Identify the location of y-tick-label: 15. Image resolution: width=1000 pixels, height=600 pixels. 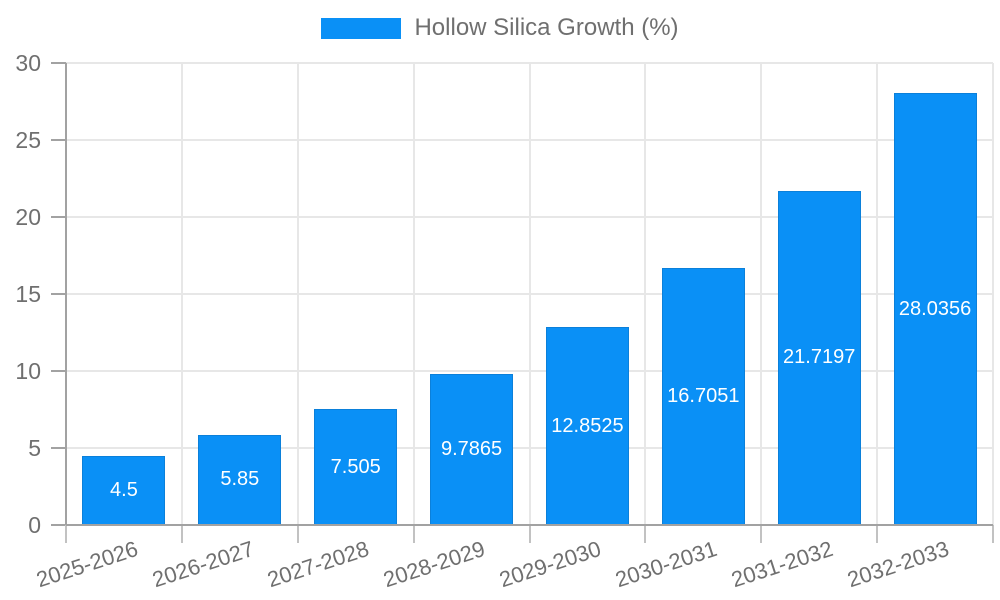
(28, 294).